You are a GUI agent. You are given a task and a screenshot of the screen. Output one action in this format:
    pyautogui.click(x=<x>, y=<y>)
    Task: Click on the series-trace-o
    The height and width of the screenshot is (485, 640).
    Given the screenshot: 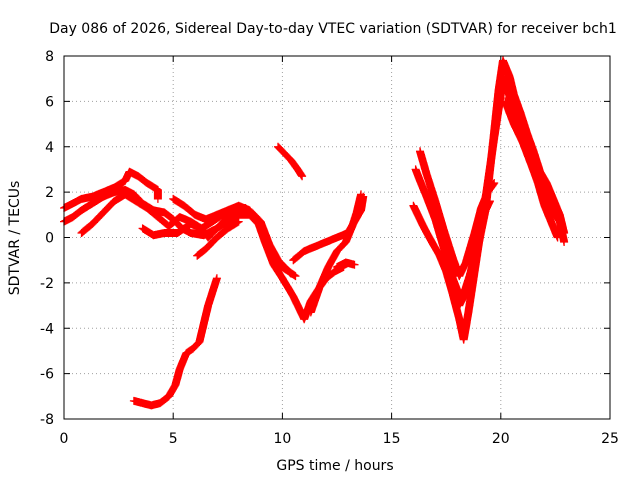 What is the action you would take?
    pyautogui.click(x=467, y=253)
    